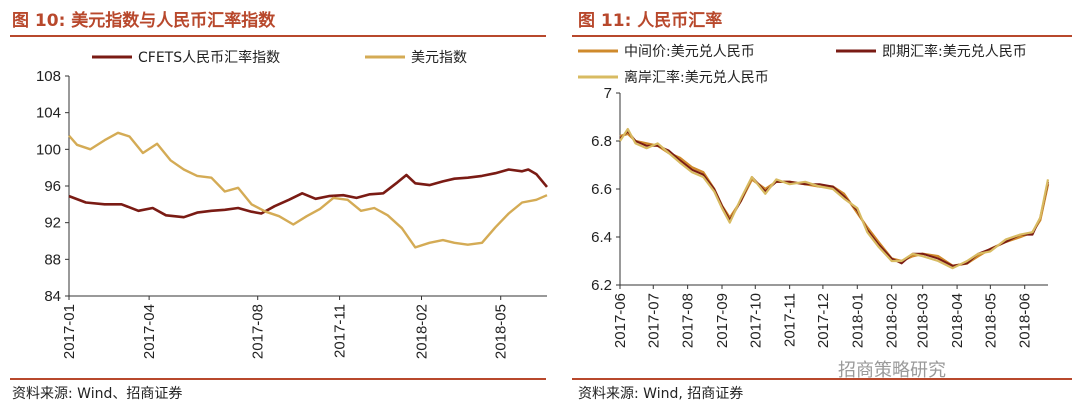  Describe the element at coordinates (439, 58) in the screenshot. I see `legend-label: 美元指数` at that location.